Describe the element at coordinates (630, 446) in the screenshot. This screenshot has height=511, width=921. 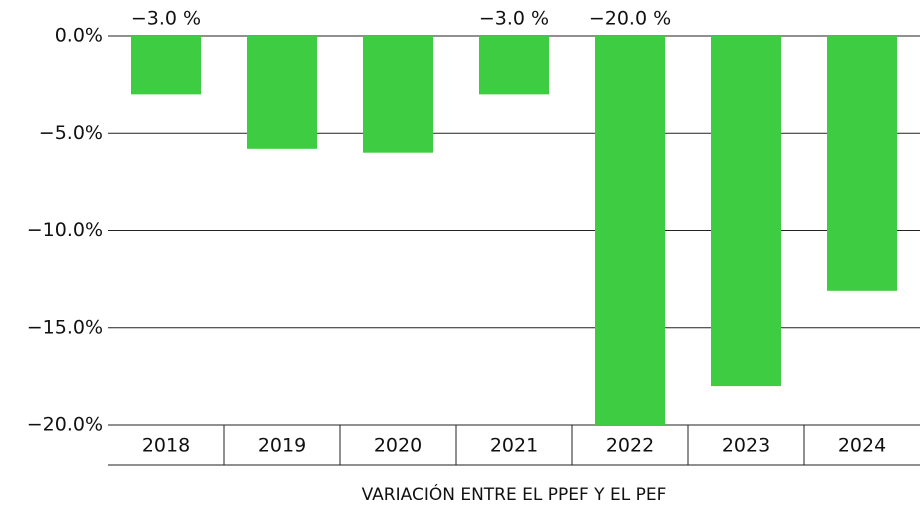
I see `x-tick-label: 2022` at that location.